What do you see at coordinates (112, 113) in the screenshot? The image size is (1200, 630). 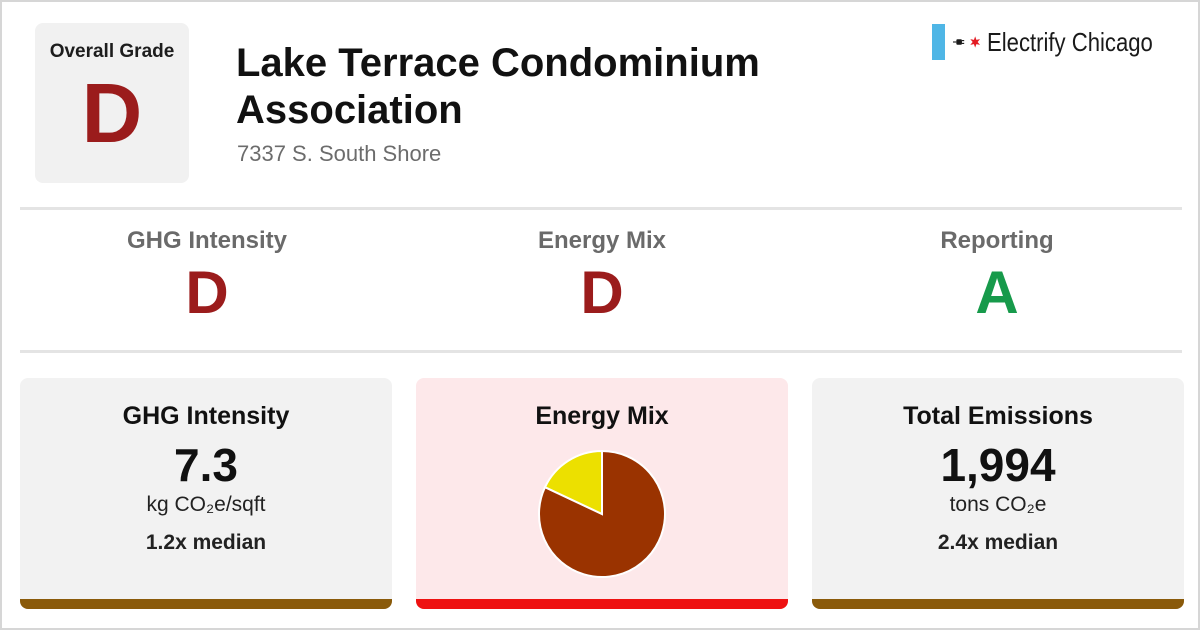 I see `overall-grade-letter: D` at bounding box center [112, 113].